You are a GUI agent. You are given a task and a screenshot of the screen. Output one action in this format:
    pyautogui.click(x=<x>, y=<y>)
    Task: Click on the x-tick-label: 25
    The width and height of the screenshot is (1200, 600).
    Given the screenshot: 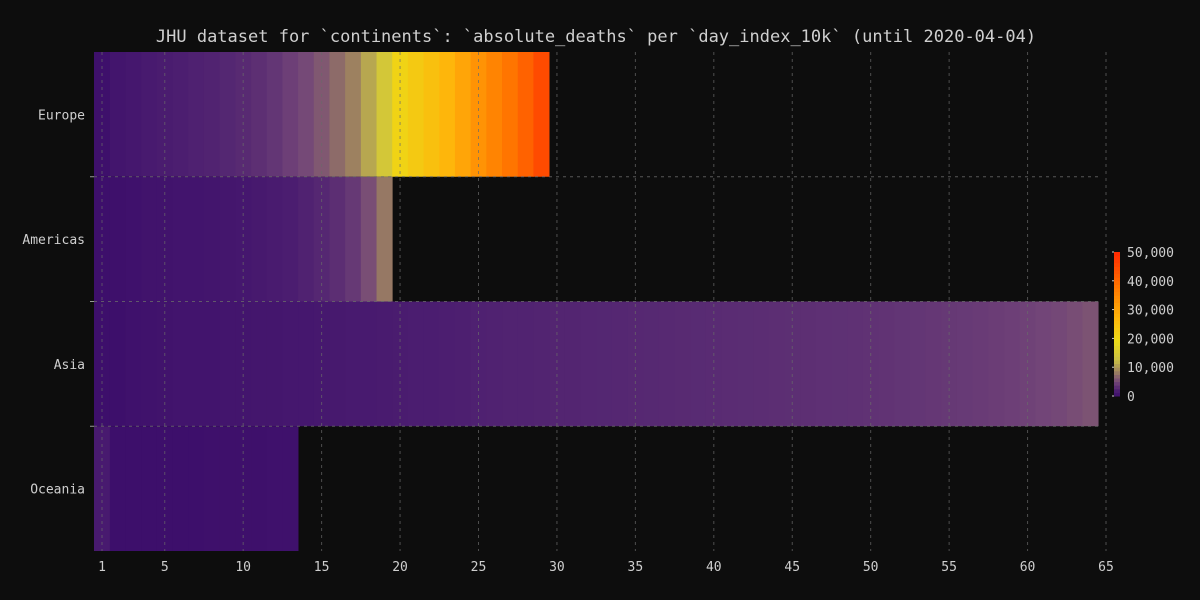 What is the action you would take?
    pyautogui.click(x=479, y=567)
    